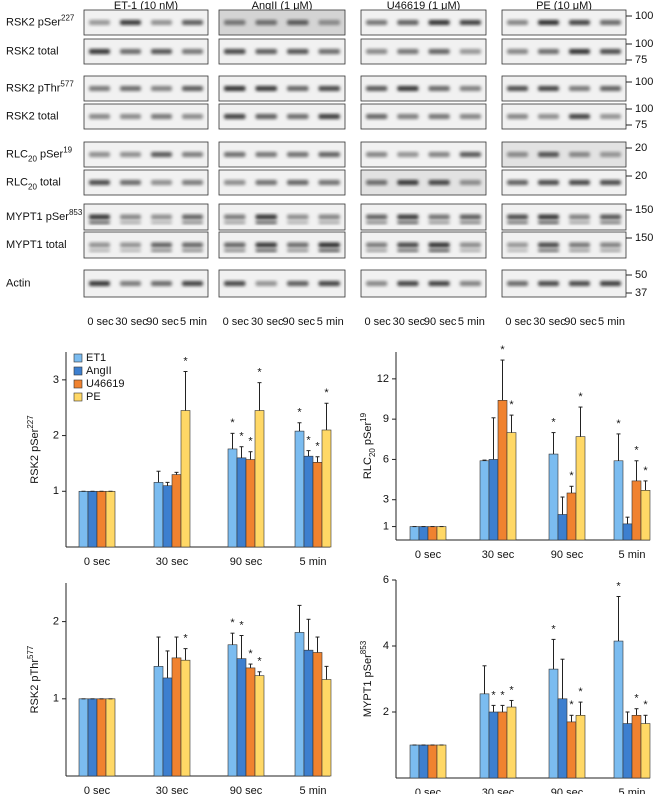  I want to click on label-part: RSK2 pSer, so click(35, 455).